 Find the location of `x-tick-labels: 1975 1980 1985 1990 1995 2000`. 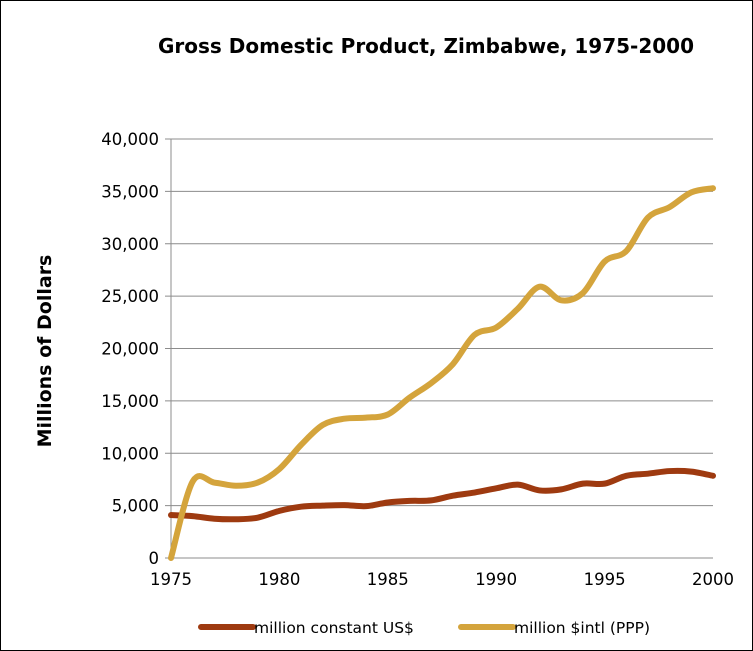

x-tick-labels: 1975 1980 1985 1990 1995 2000 is located at coordinates (442, 579).